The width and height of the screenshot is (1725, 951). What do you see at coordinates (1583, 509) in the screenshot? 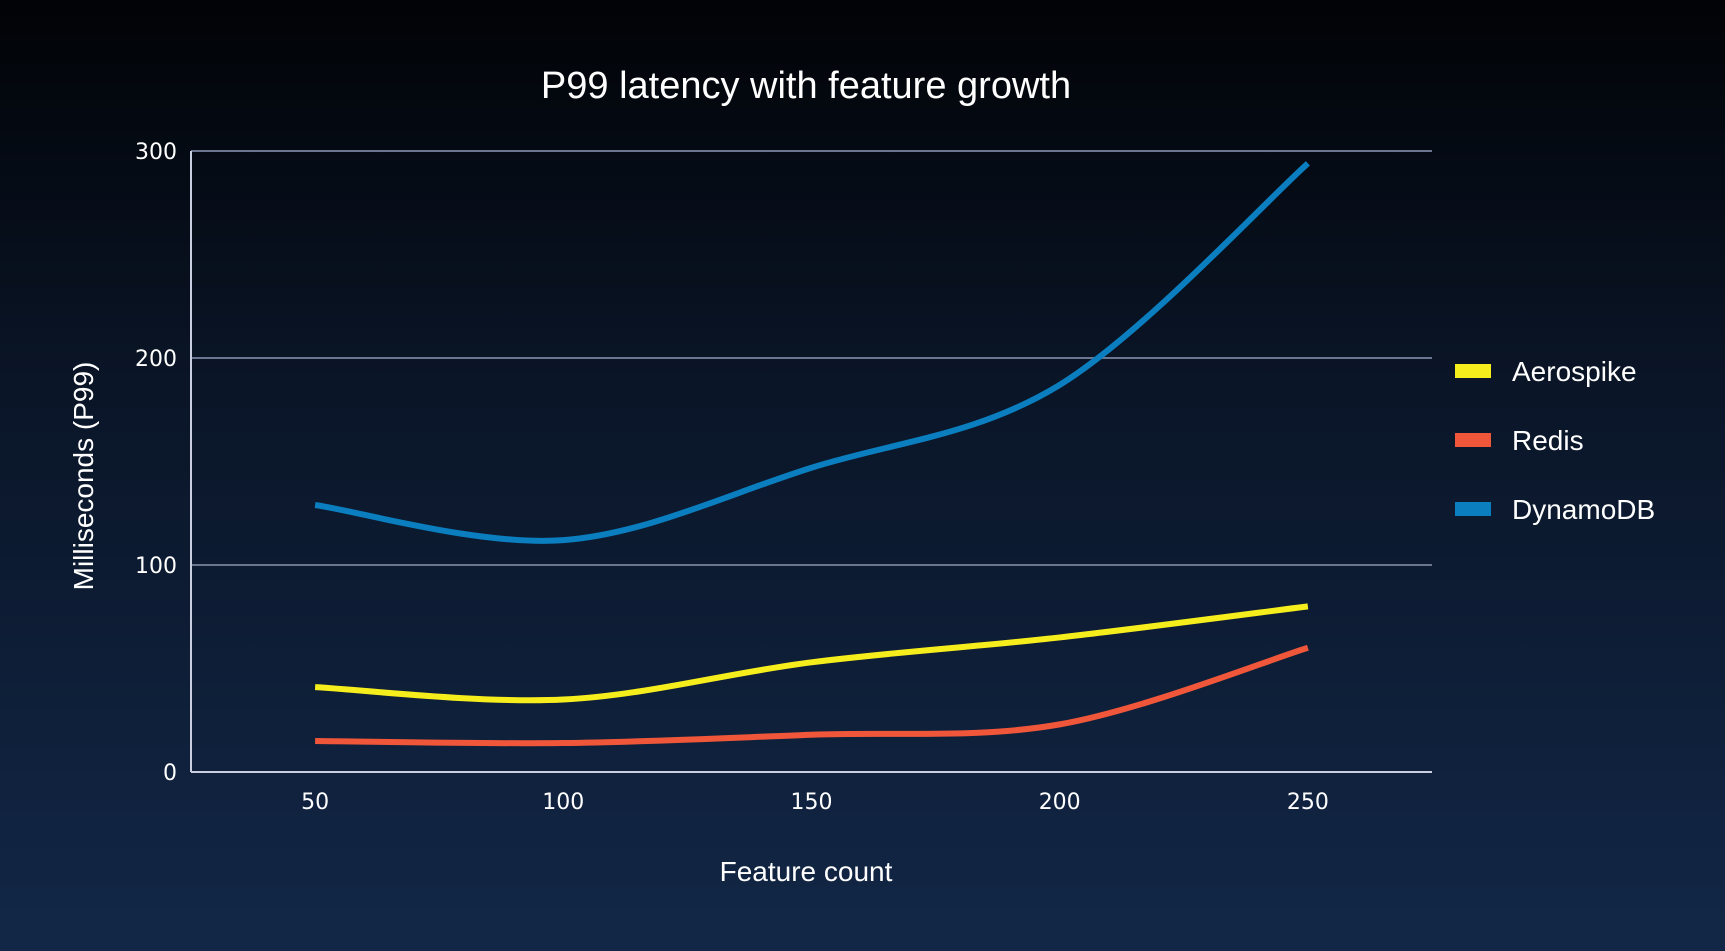
I see `legend-label: DynamoDB` at bounding box center [1583, 509].